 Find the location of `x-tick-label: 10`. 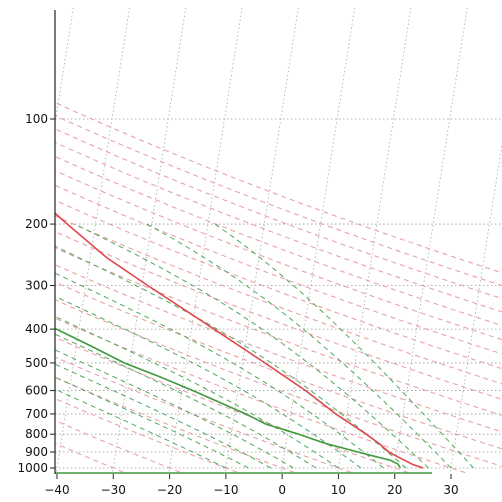

x-tick-label: 10 is located at coordinates (338, 490).